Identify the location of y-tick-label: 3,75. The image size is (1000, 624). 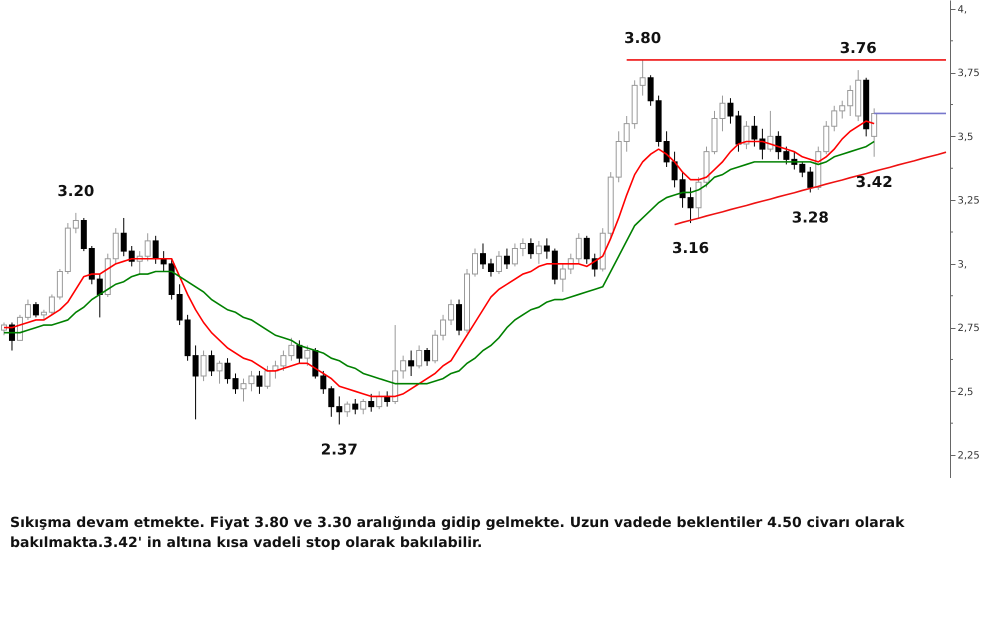
(969, 74).